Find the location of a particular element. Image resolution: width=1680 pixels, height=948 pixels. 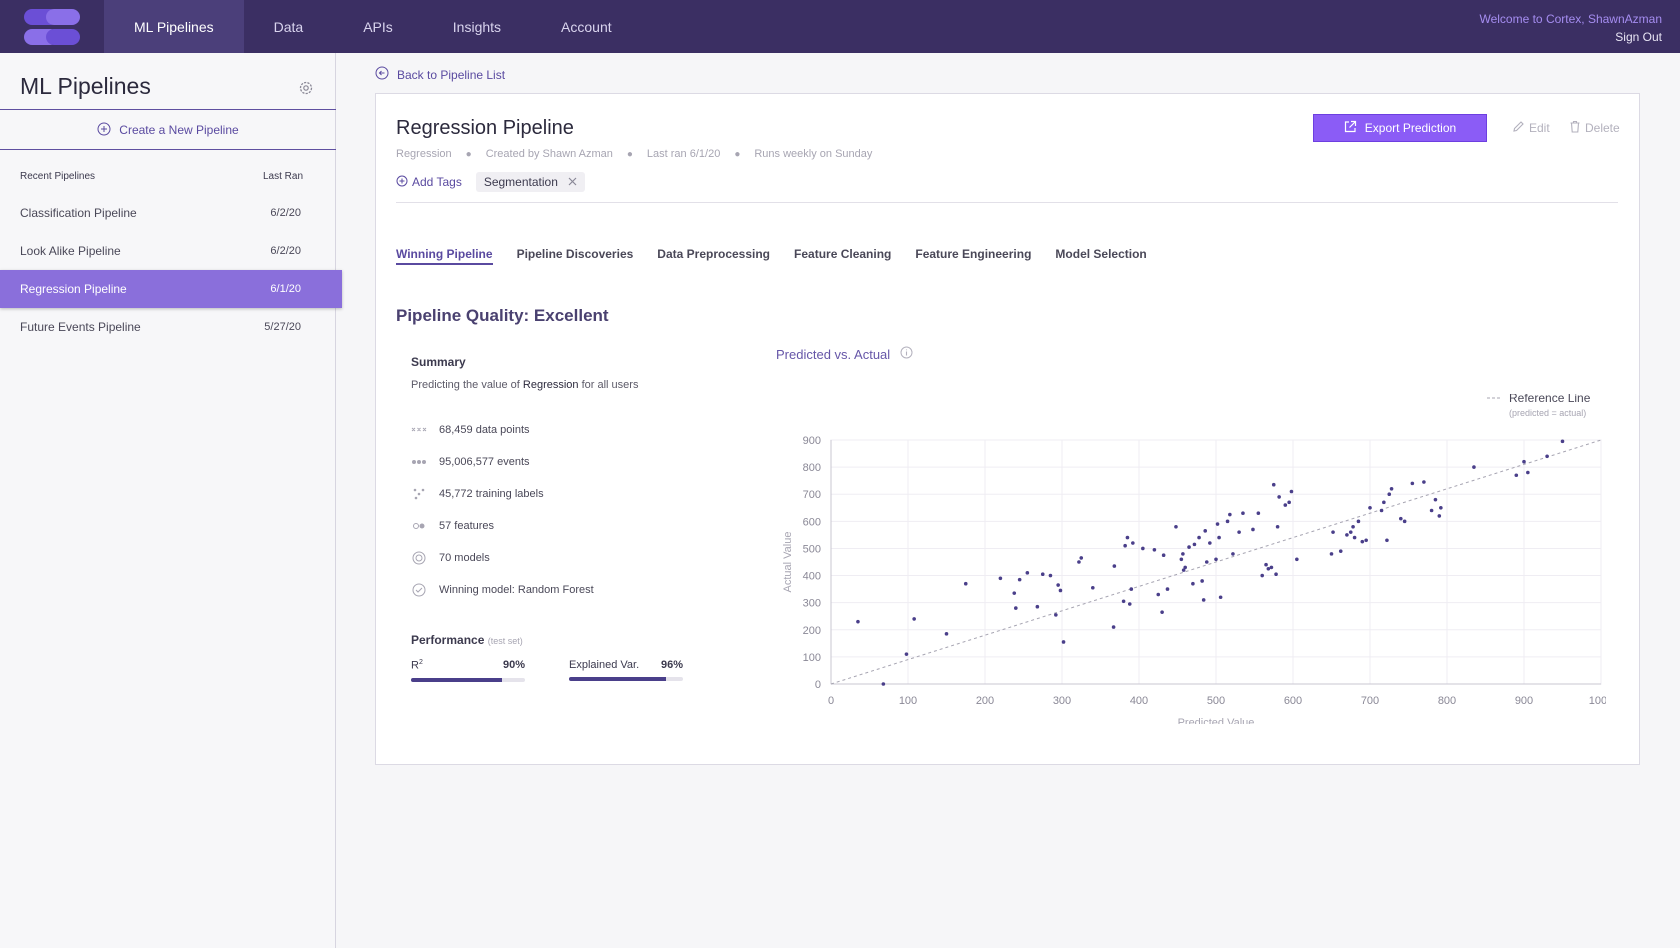

tab-feature-engineering: Feature Engineering is located at coordinates (973, 254).